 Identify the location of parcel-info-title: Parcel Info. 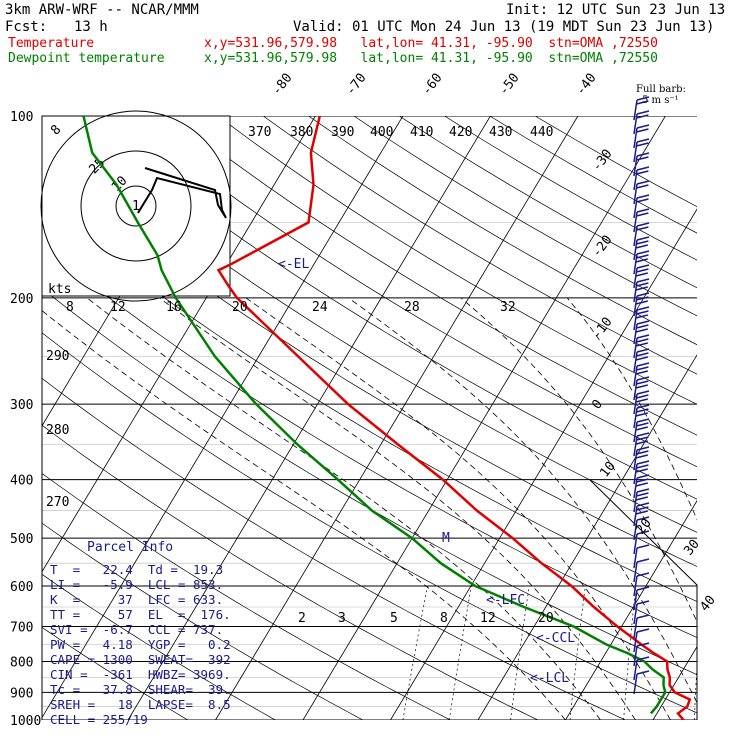
(130, 547).